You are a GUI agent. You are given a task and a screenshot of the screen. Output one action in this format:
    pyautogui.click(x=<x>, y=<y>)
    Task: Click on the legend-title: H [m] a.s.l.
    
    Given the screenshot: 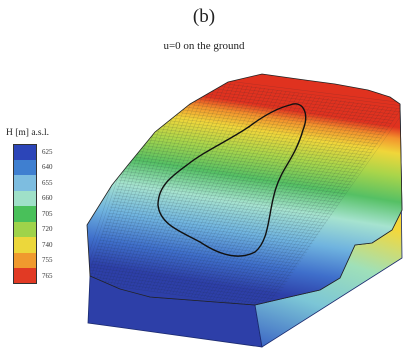 What is the action you would take?
    pyautogui.click(x=28, y=133)
    